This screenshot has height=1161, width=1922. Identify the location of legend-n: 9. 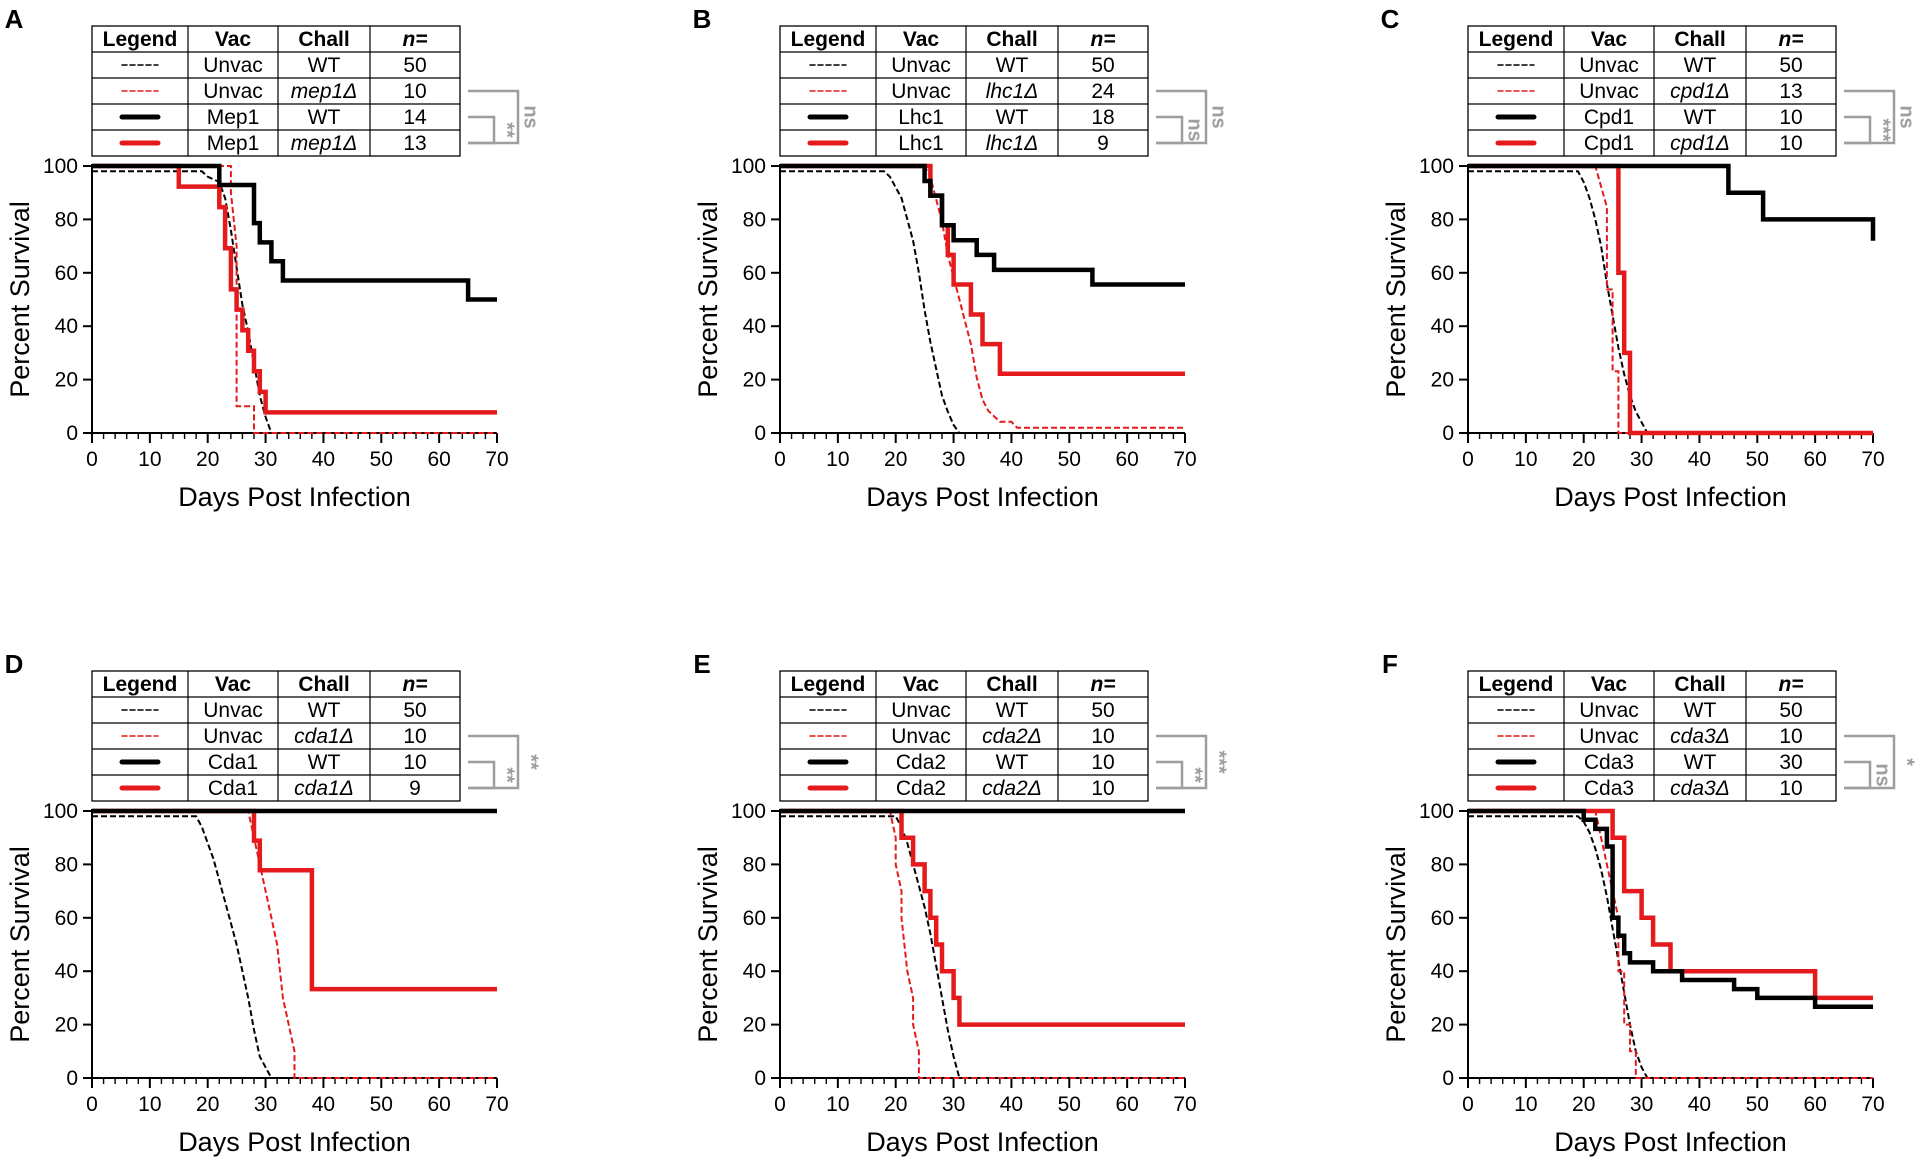
(415, 788).